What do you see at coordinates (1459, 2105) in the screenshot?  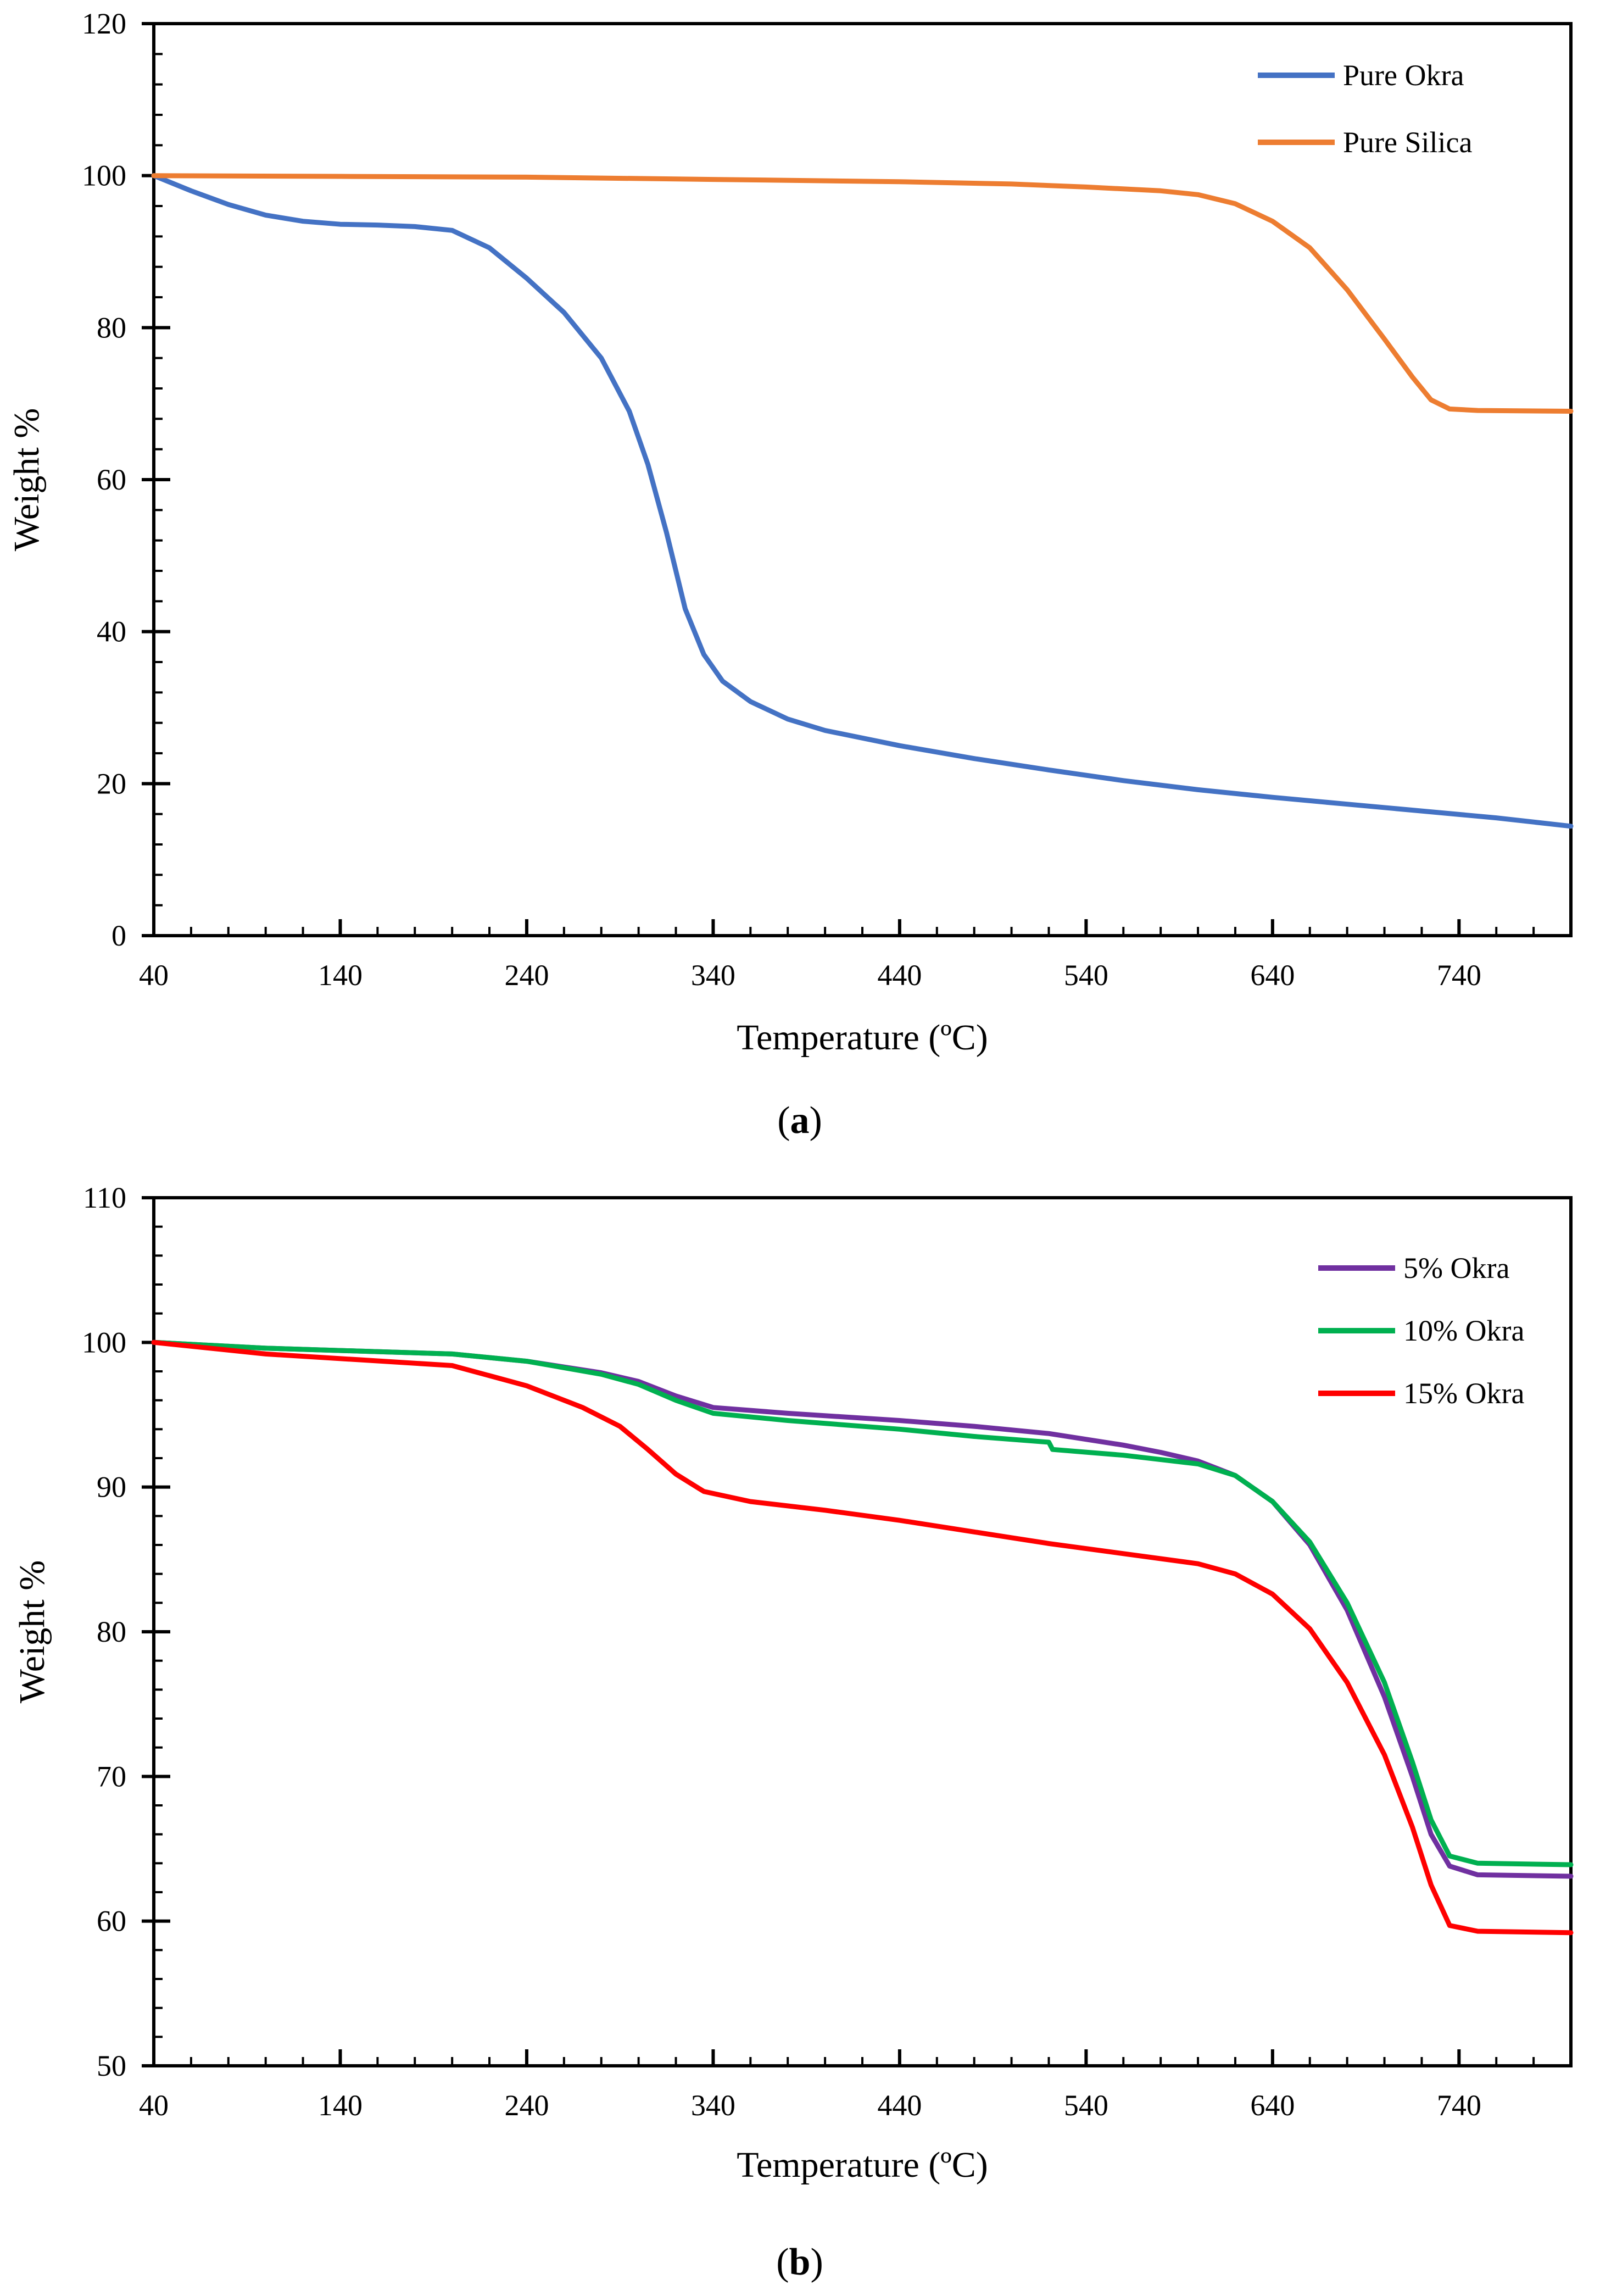 I see `chart-b-x-tick-label: 740` at bounding box center [1459, 2105].